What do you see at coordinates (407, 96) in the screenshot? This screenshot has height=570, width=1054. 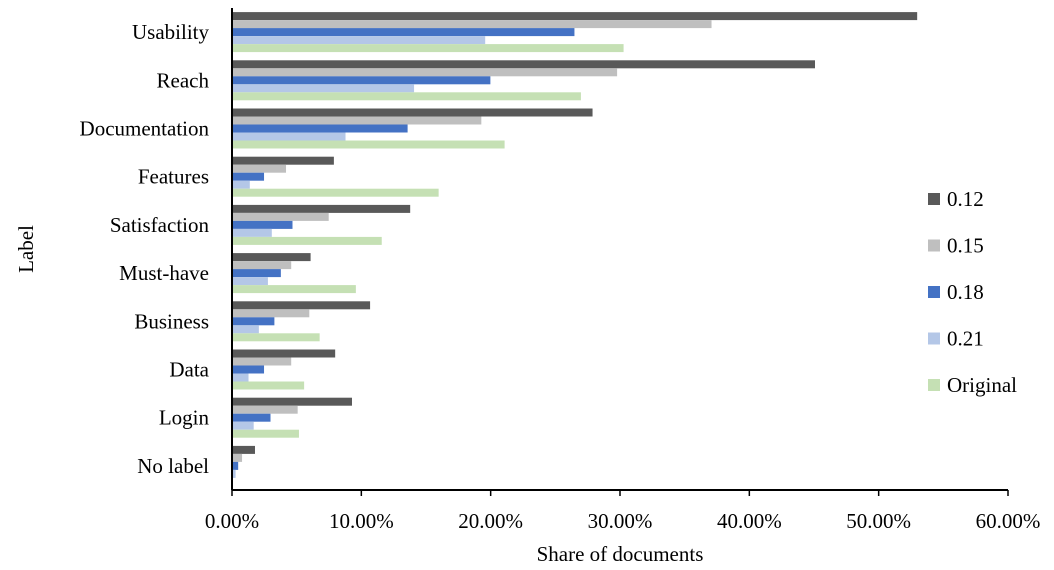 I see `bar-reach-original` at bounding box center [407, 96].